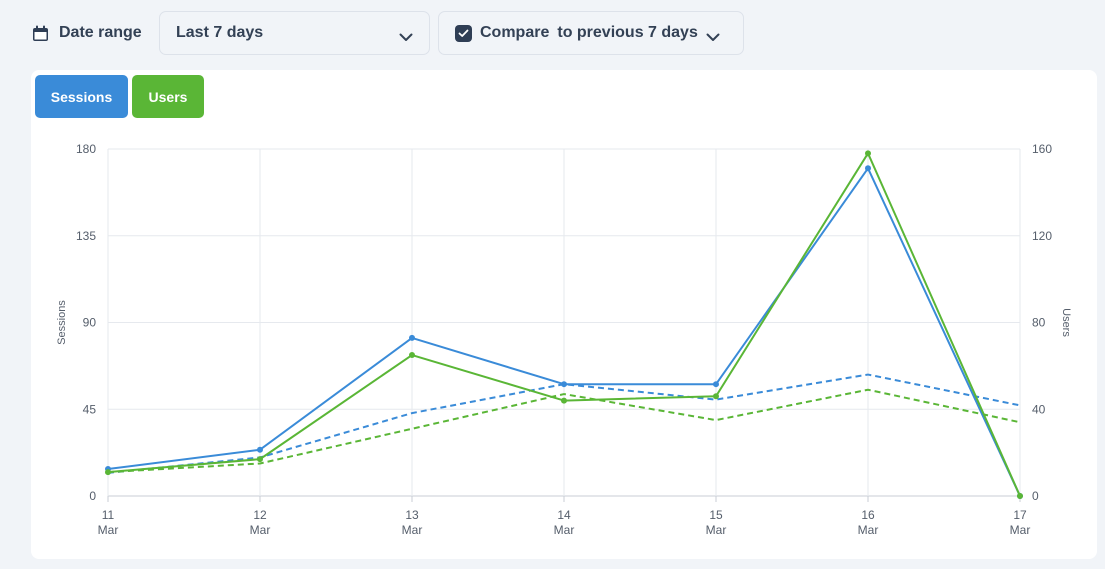  What do you see at coordinates (515, 32) in the screenshot?
I see `compare-label: Compare` at bounding box center [515, 32].